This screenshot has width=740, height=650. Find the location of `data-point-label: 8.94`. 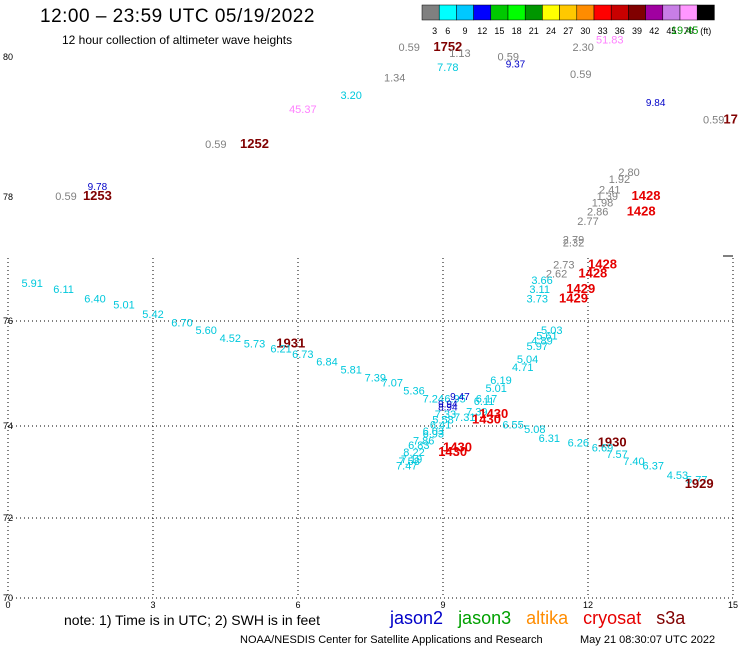

data-point-label: 8.94 is located at coordinates (448, 407).